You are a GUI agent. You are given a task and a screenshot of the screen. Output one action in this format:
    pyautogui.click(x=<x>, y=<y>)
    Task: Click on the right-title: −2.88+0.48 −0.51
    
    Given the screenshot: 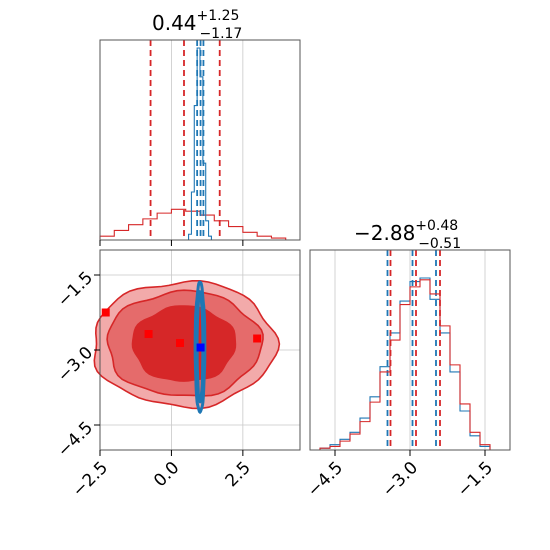 What is the action you would take?
    pyautogui.click(x=407, y=235)
    